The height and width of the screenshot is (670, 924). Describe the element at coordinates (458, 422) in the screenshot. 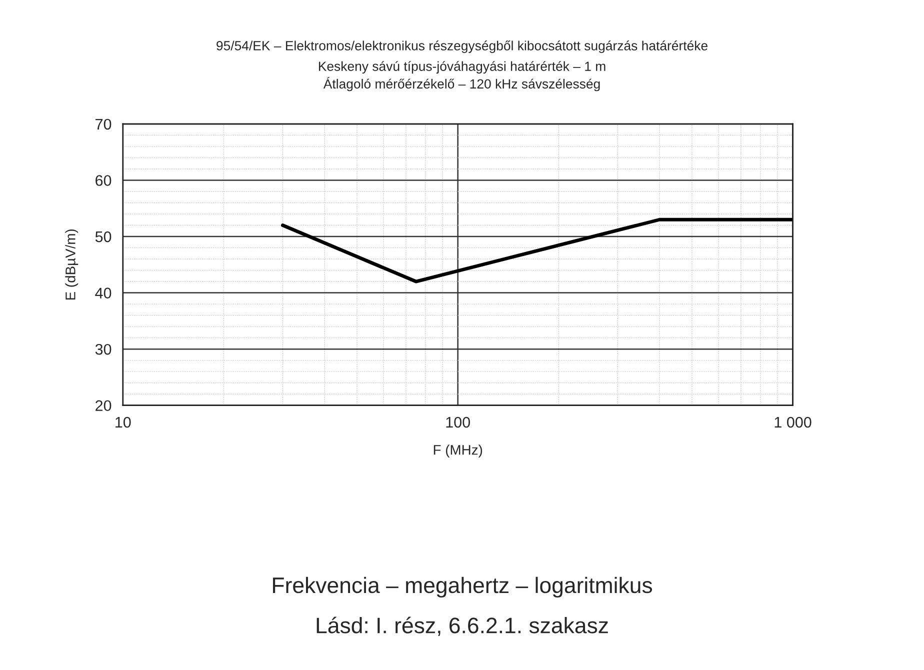

I see `x-tick-label: 100` at that location.